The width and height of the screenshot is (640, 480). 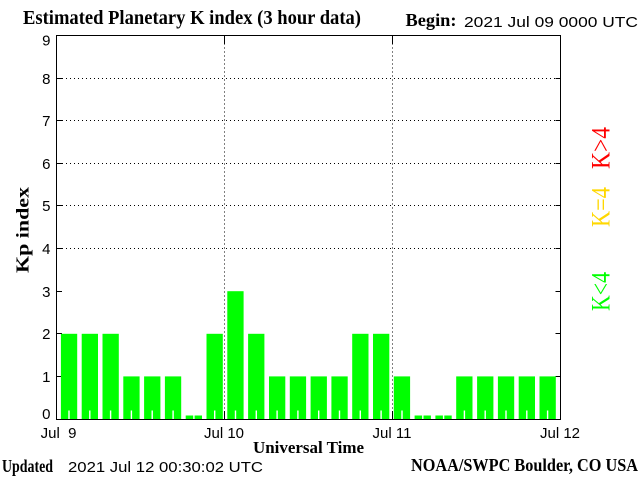 I want to click on svg-text: 0, so click(x=46, y=414).